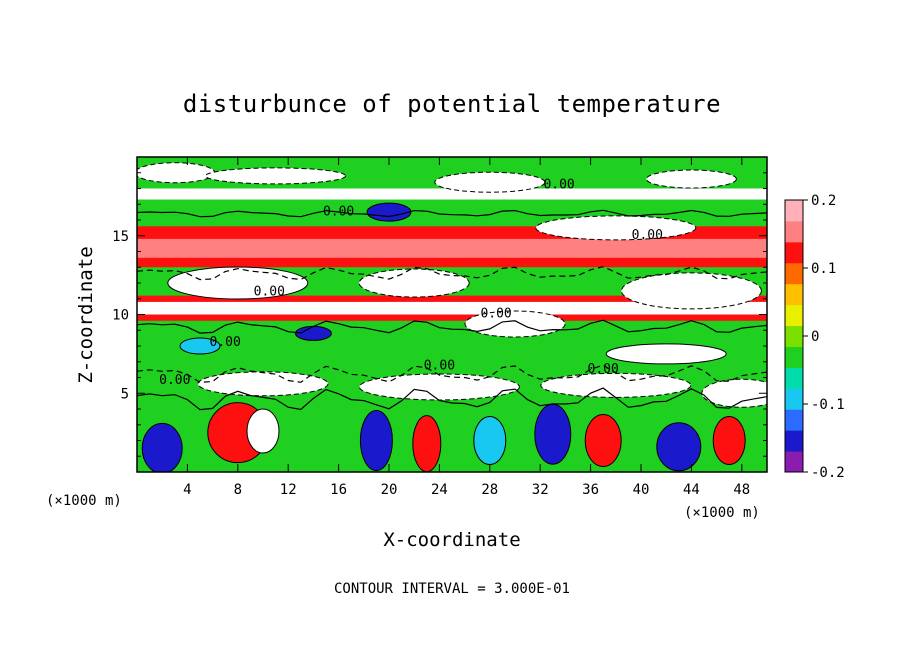  What do you see at coordinates (120, 237) in the screenshot?
I see `y-tick-label: 15` at bounding box center [120, 237].